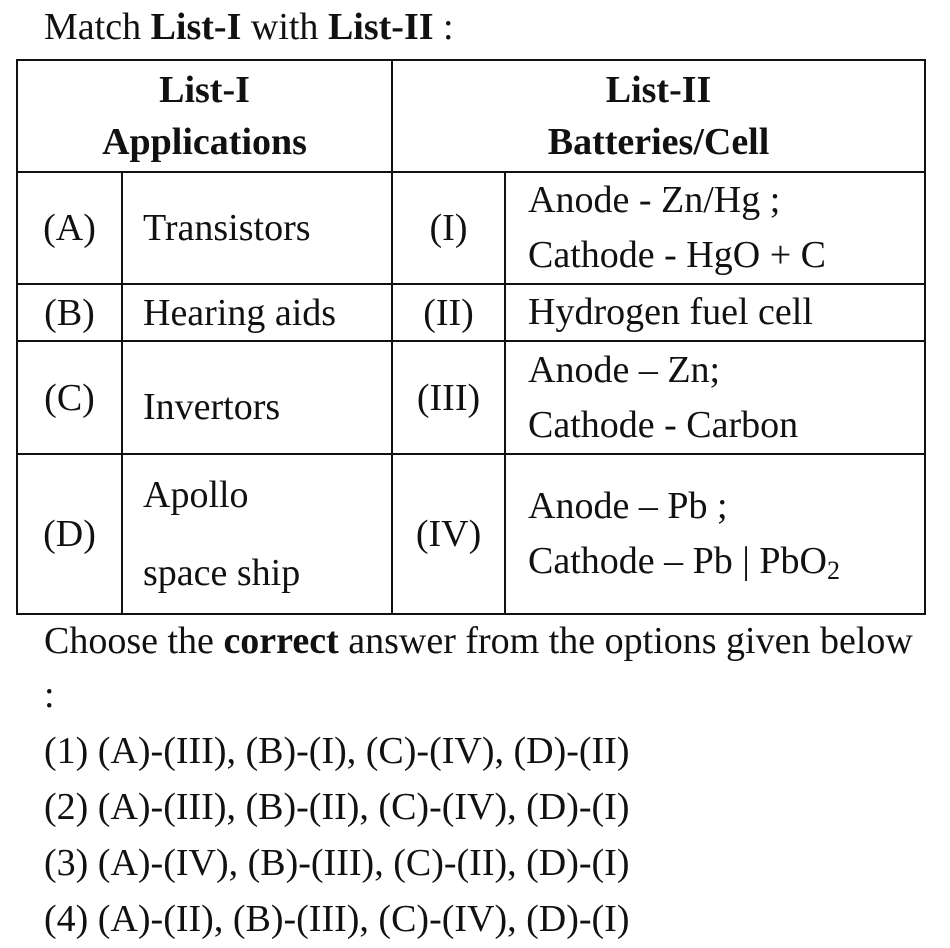 The height and width of the screenshot is (948, 950). Describe the element at coordinates (196, 495) in the screenshot. I see `application-line: Apollo` at that location.